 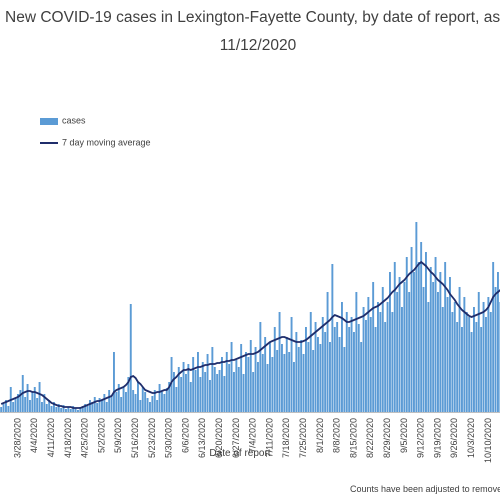 I want to click on x-tick-label: 5/23/2020, so click(x=152, y=438).